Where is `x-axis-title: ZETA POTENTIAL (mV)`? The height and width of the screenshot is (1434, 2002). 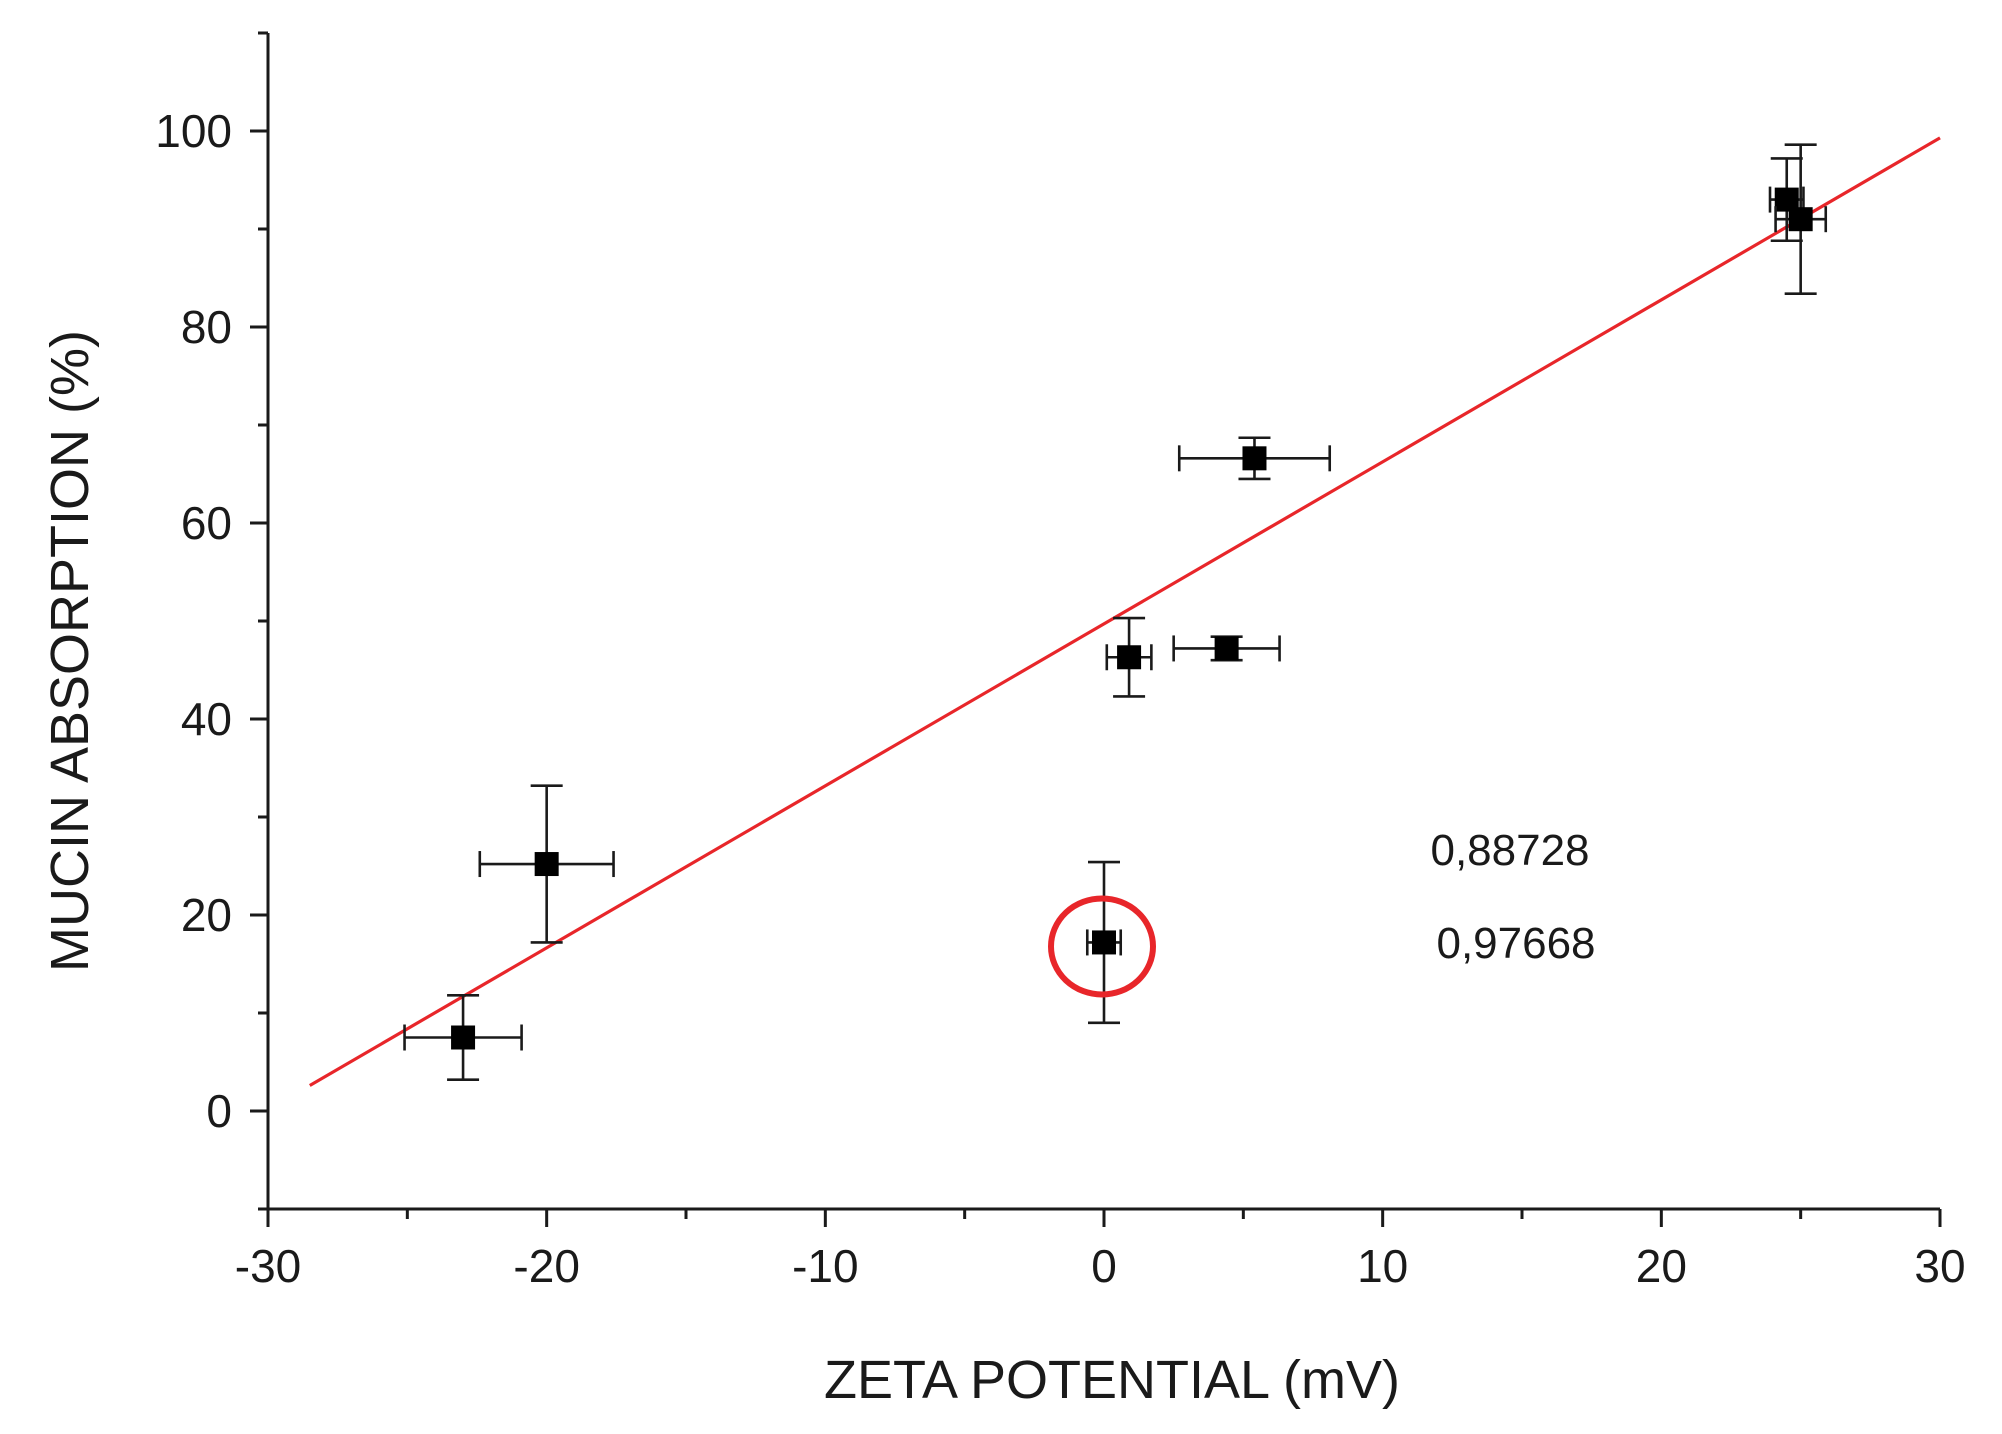 x-axis-title: ZETA POTENTIAL (mV) is located at coordinates (1112, 1380).